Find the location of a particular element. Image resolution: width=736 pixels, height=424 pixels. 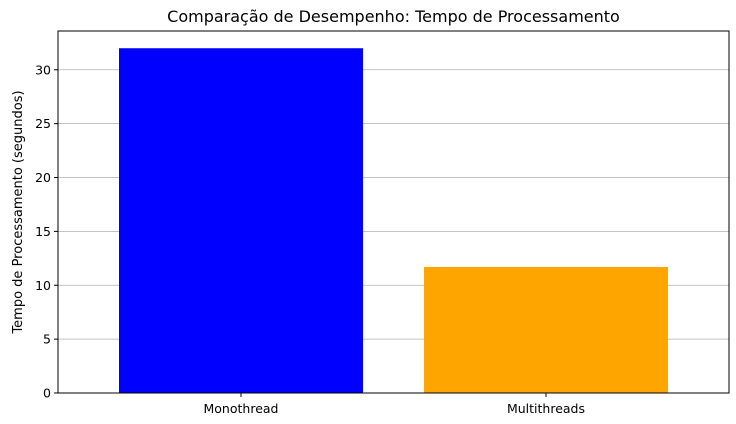

y-tick-label: 30 is located at coordinates (43, 69).